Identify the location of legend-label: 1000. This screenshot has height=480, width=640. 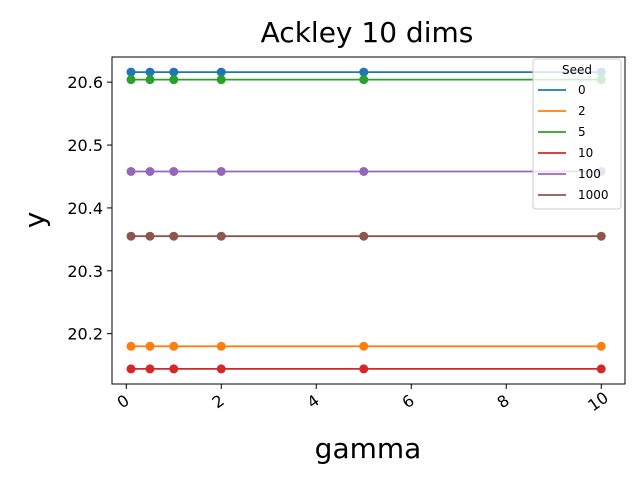
(593, 195).